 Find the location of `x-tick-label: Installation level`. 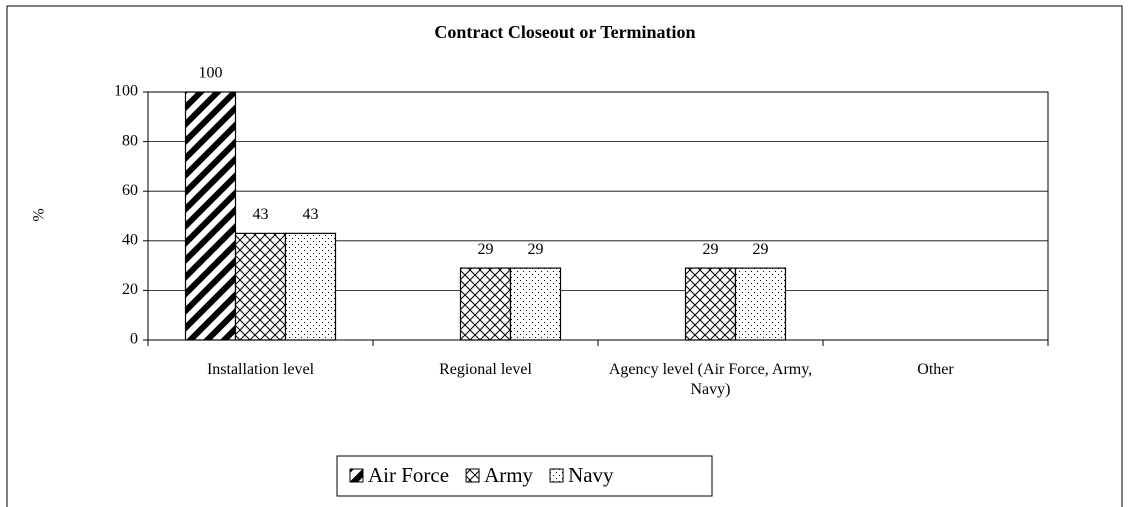

x-tick-label: Installation level is located at coordinates (260, 369).